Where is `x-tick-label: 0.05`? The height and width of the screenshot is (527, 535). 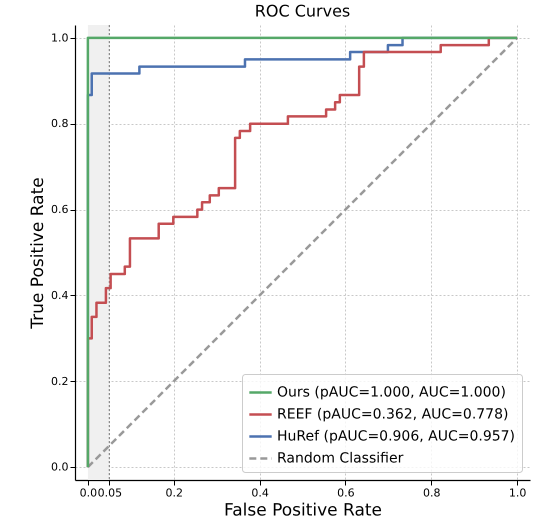
x-tick-label: 0.05 is located at coordinates (110, 493).